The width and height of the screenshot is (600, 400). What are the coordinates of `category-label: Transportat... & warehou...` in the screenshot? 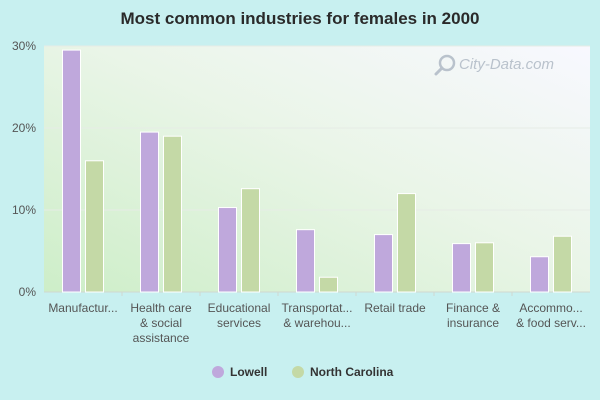 It's located at (317, 315).